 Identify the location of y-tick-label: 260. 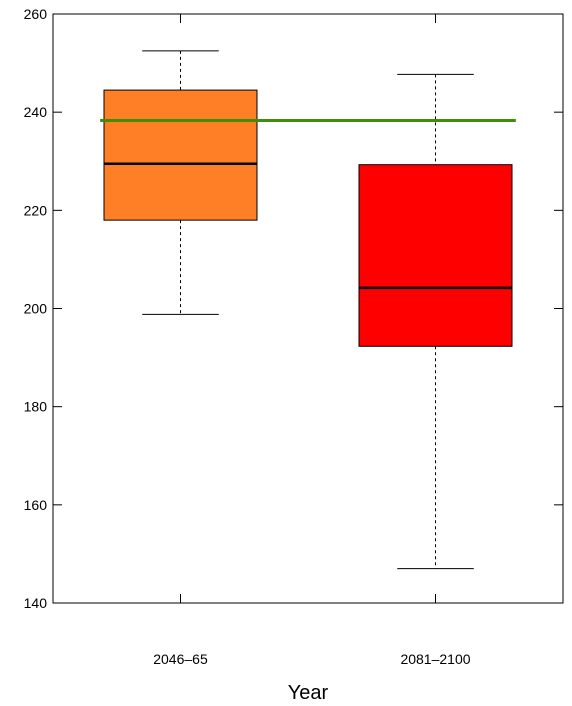
(36, 14).